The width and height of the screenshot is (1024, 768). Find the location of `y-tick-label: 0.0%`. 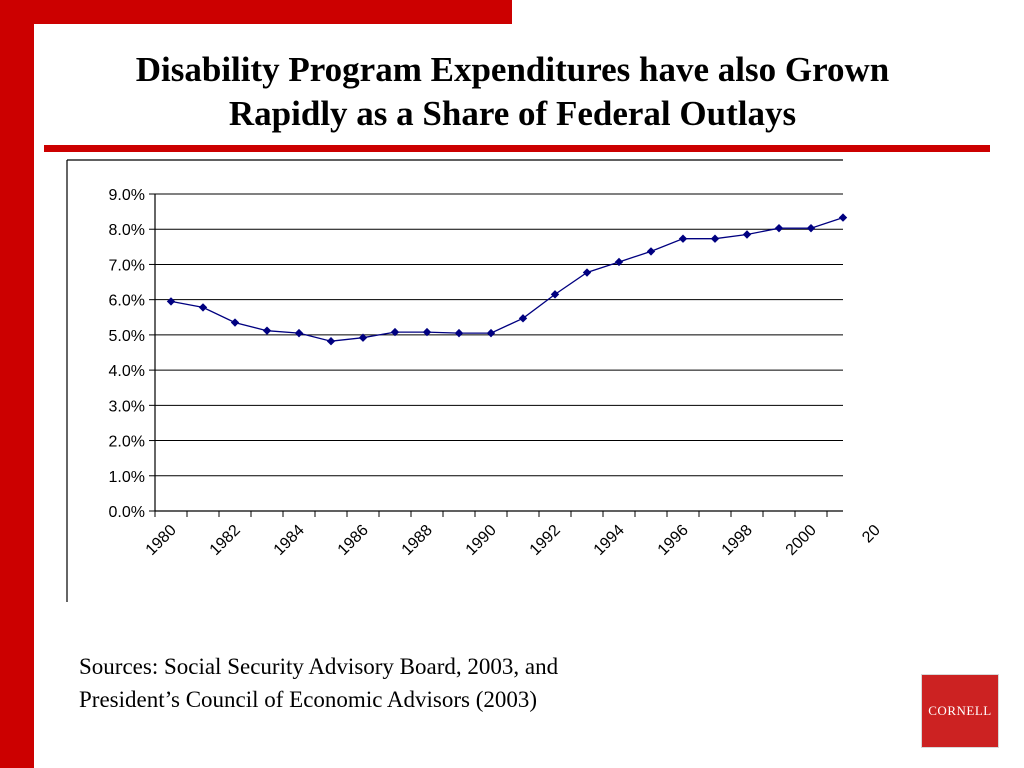

y-tick-label: 0.0% is located at coordinates (127, 512).